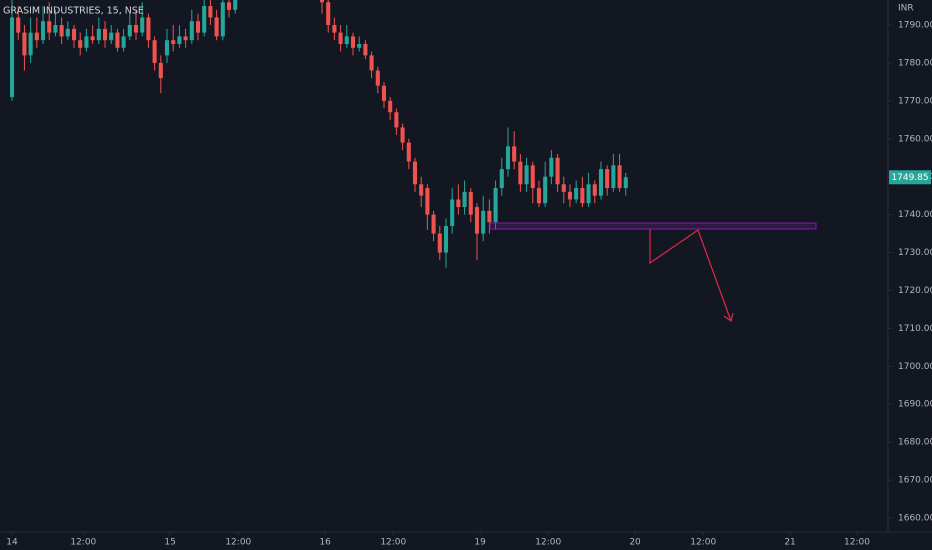 This screenshot has width=932, height=550. Describe the element at coordinates (915, 329) in the screenshot. I see `y-tick-label: 1710.00` at that location.